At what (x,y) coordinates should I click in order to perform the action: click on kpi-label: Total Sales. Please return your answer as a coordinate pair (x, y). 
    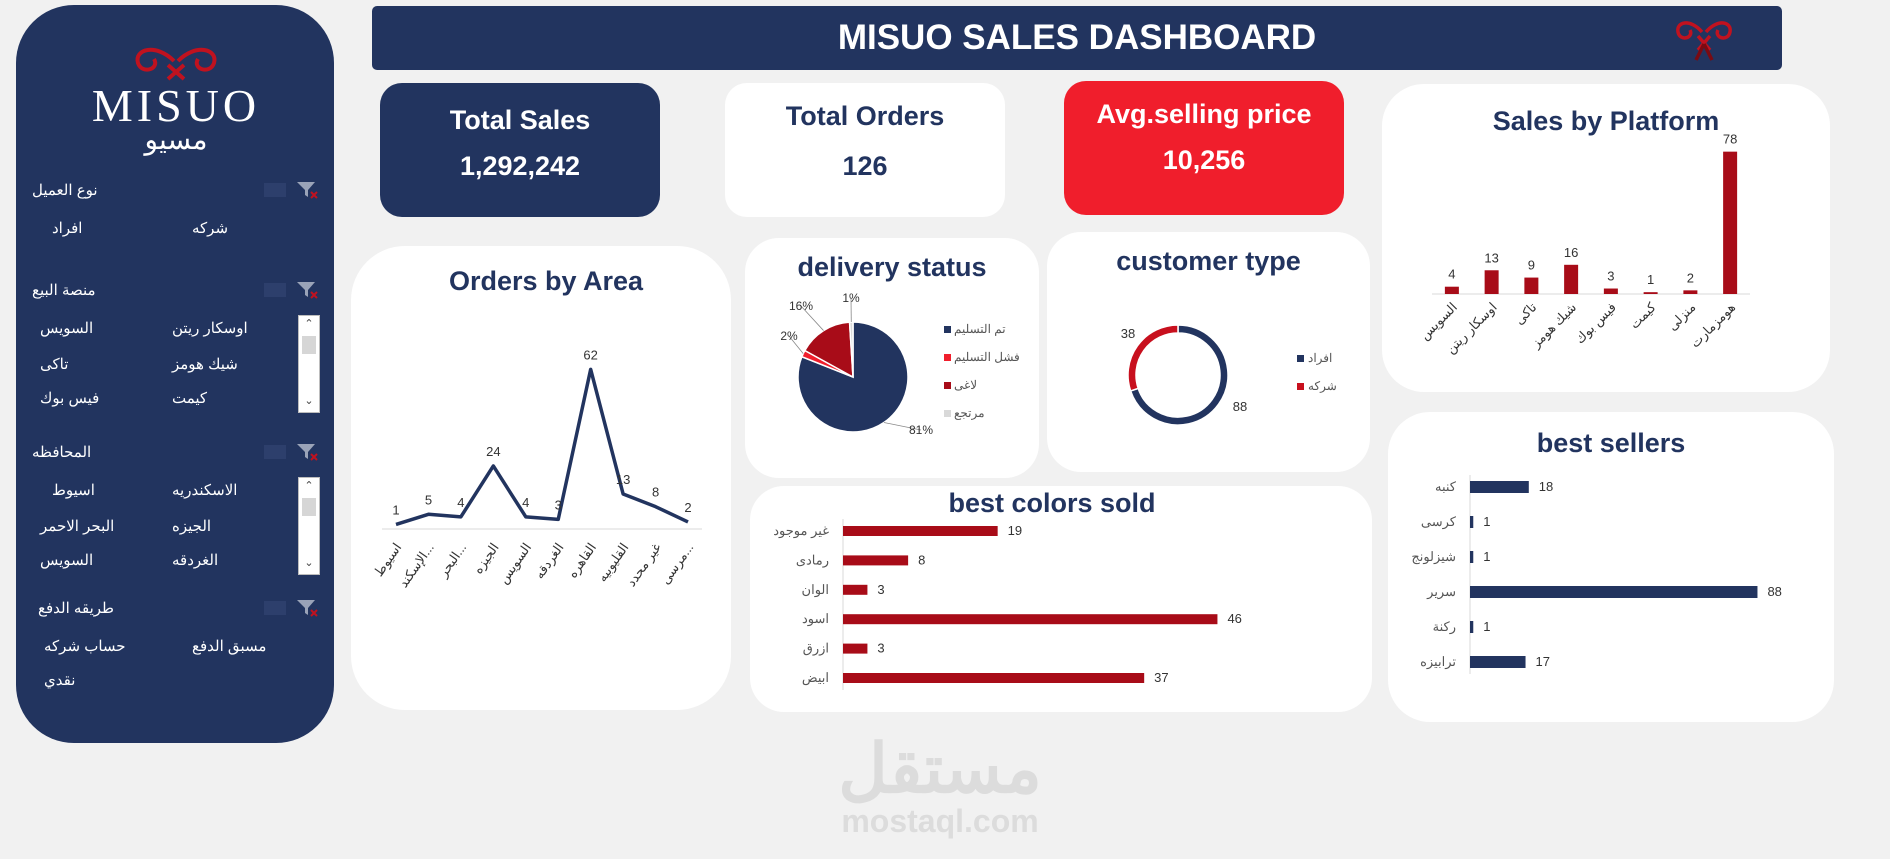
    Looking at the image, I should click on (520, 120).